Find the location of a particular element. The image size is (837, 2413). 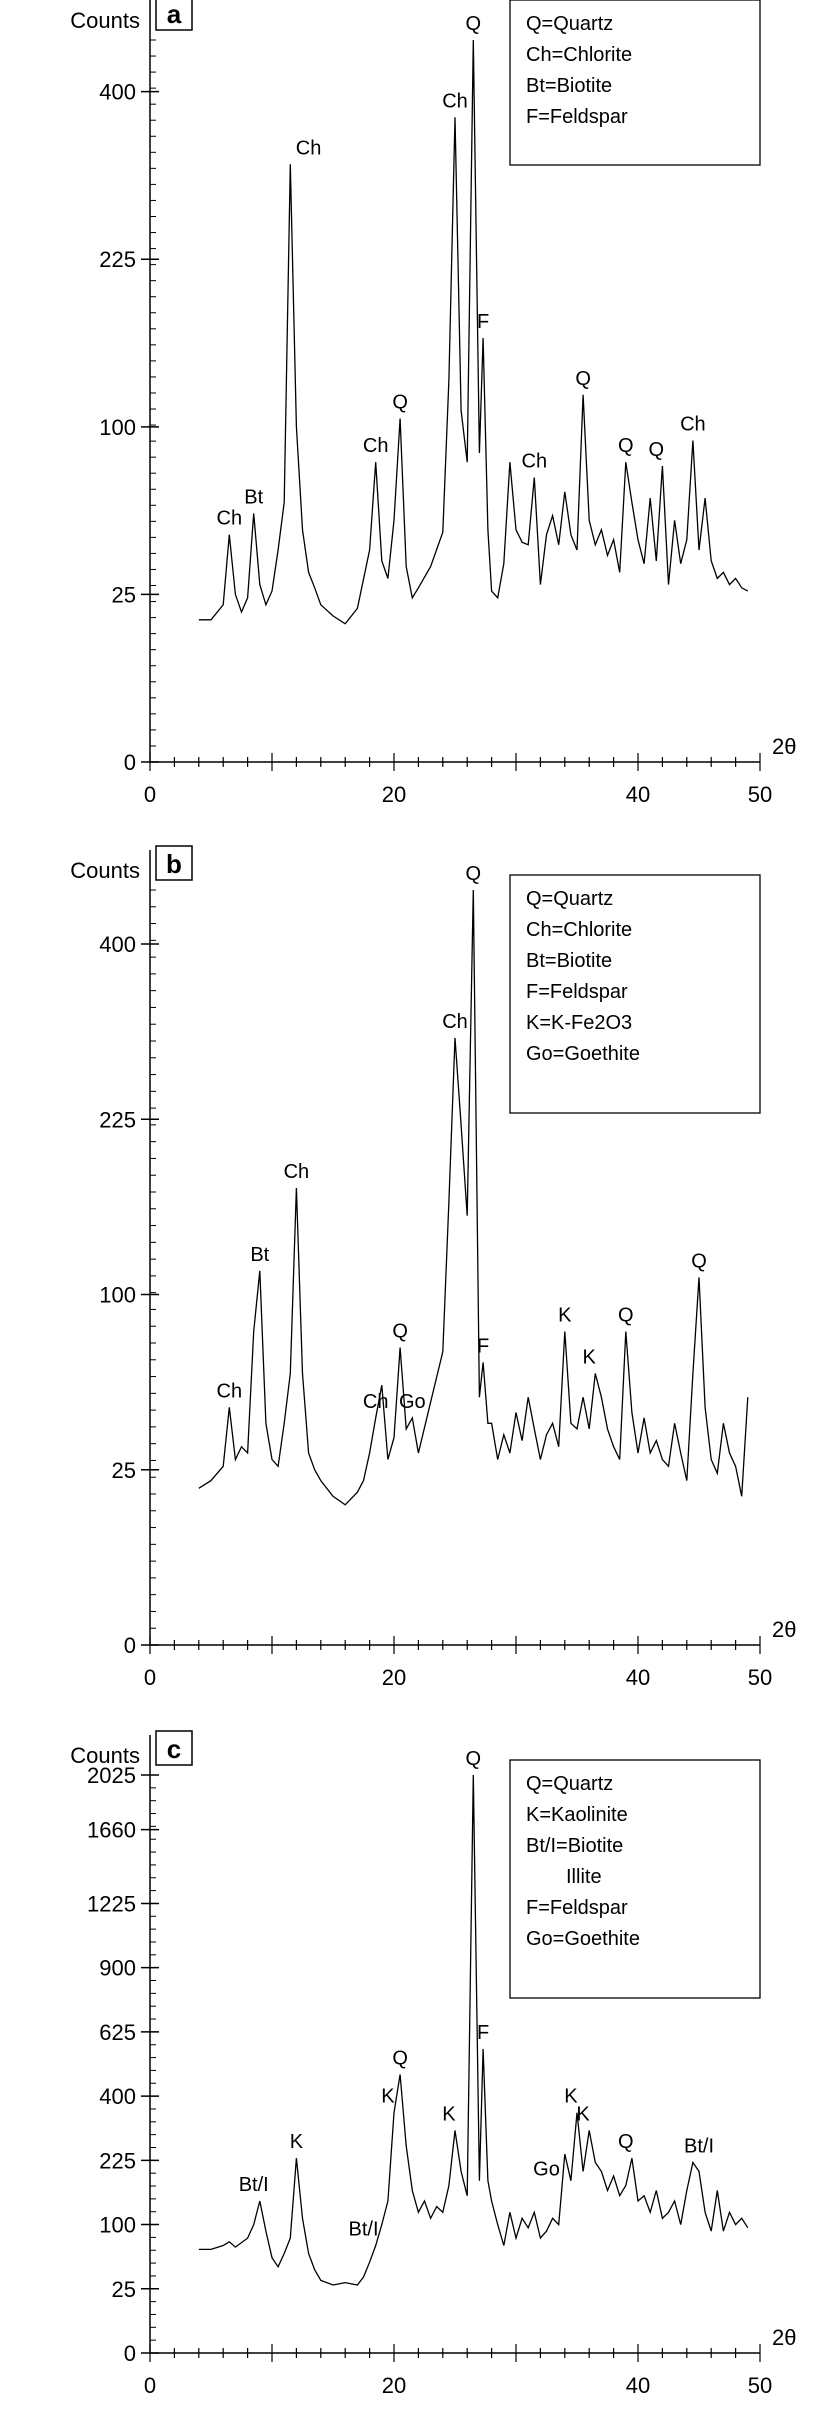

legend-entry: K=Kaolinite is located at coordinates (577, 1815).